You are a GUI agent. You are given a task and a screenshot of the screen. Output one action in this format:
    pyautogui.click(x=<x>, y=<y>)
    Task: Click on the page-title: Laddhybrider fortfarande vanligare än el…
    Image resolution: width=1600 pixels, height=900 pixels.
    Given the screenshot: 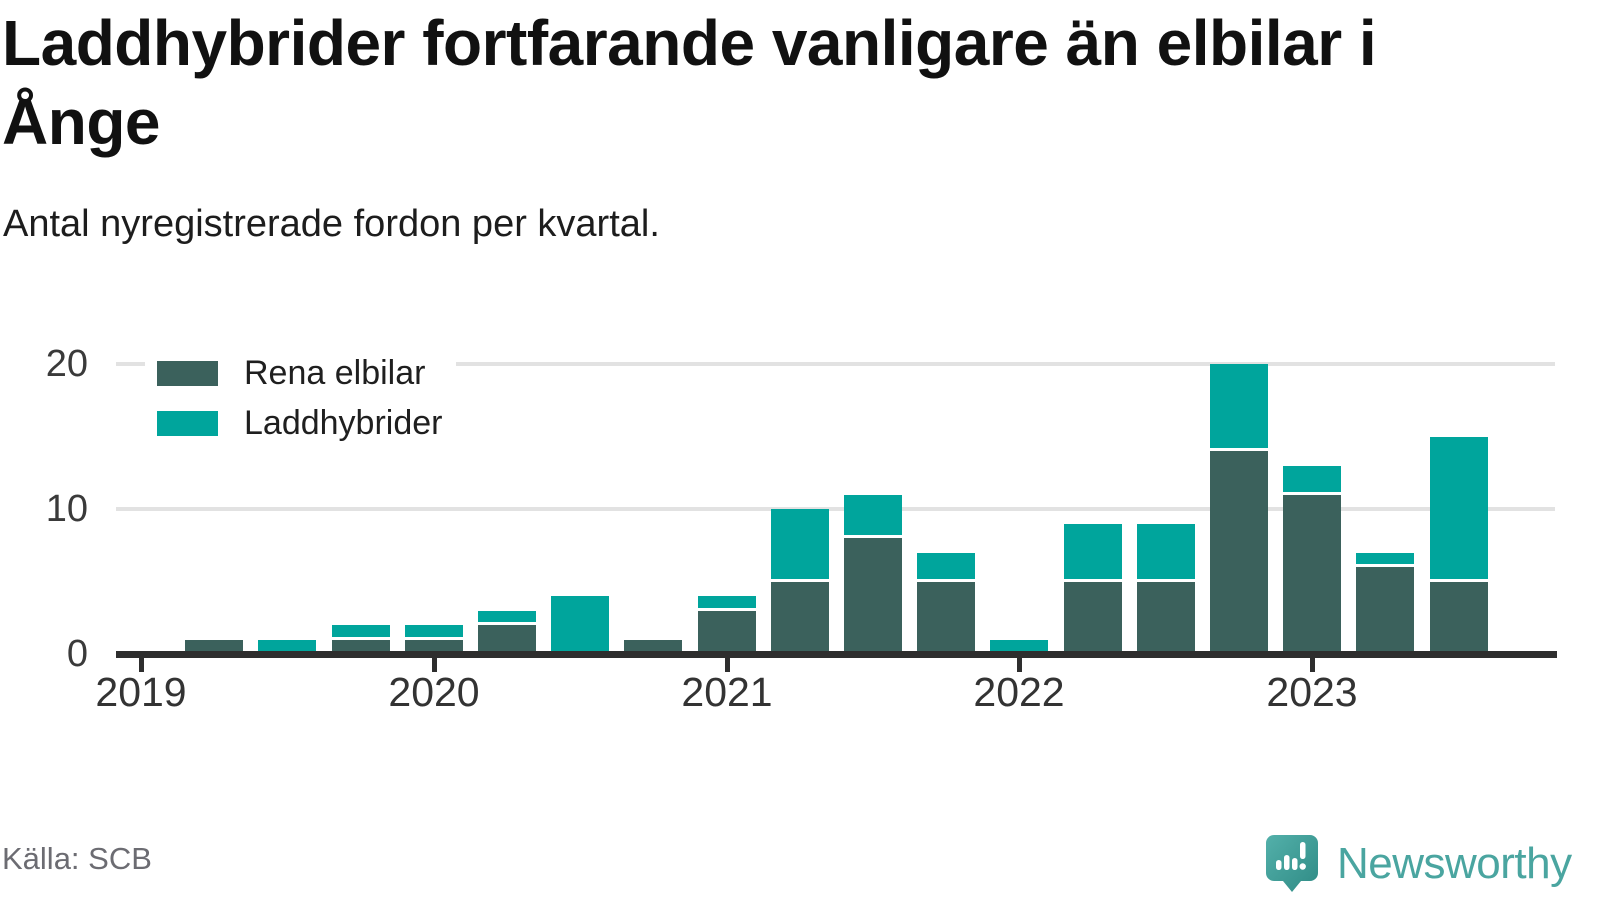 What is the action you would take?
    pyautogui.click(x=689, y=82)
    